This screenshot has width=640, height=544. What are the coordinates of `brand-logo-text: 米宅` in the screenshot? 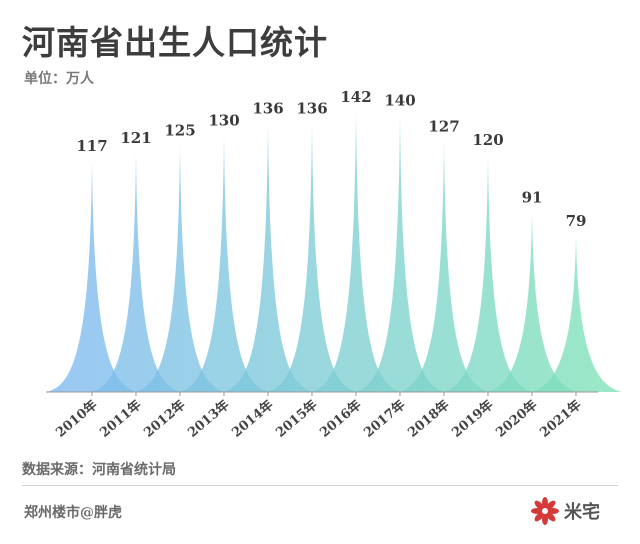 It's located at (582, 511).